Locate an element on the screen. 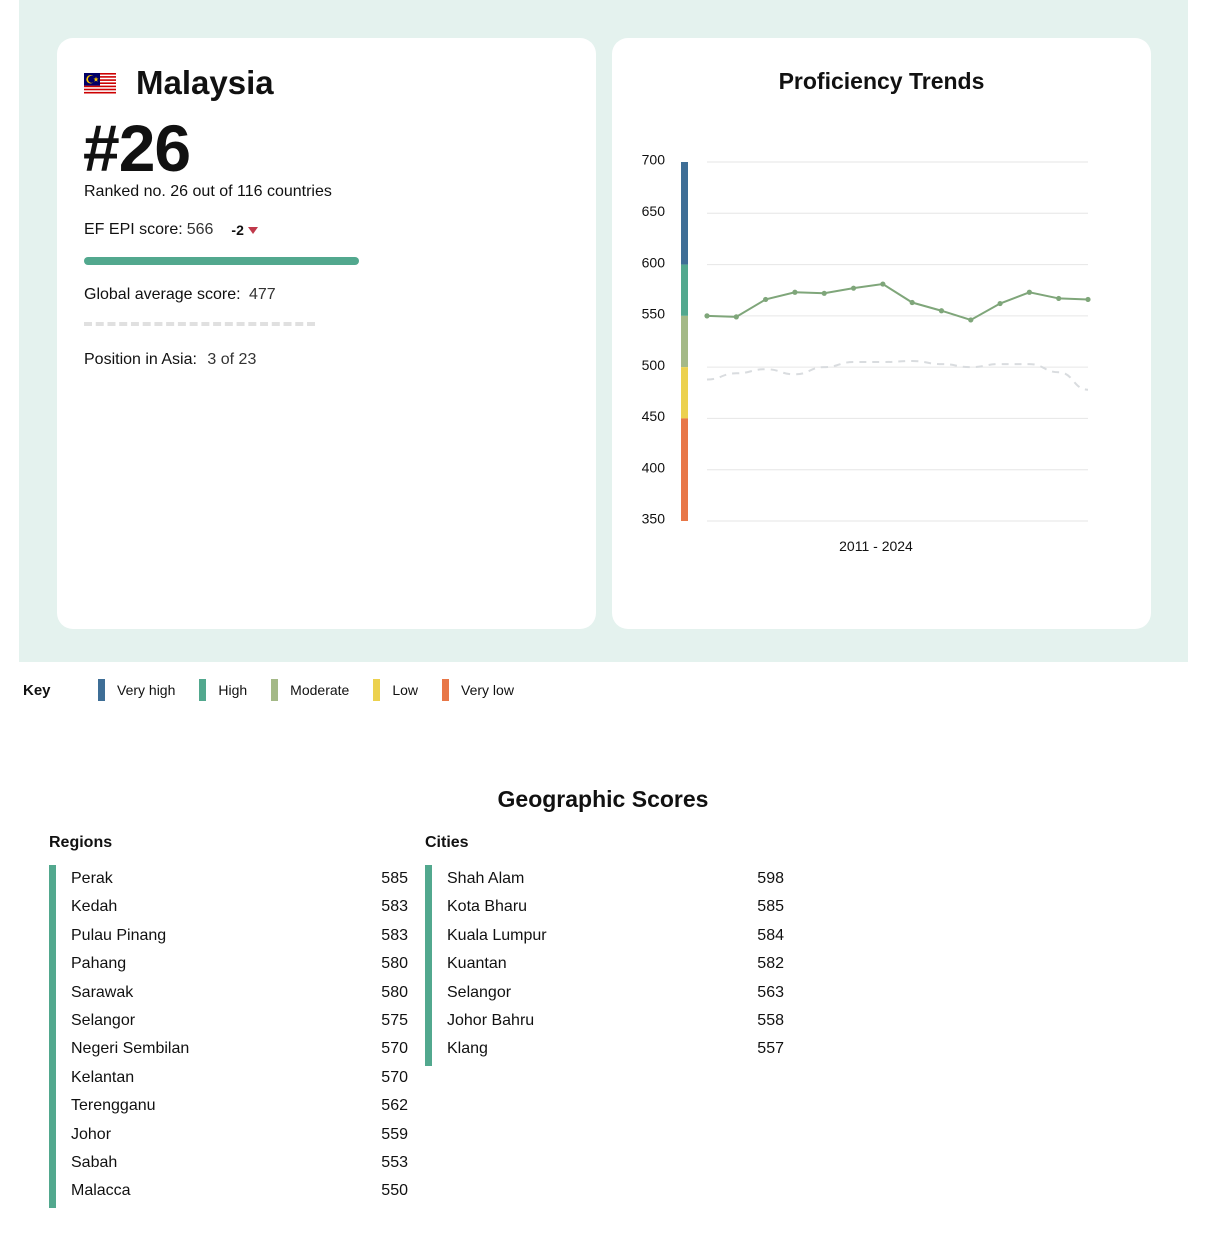 The height and width of the screenshot is (1258, 1206). y-tick-label: 500 is located at coordinates (654, 365).